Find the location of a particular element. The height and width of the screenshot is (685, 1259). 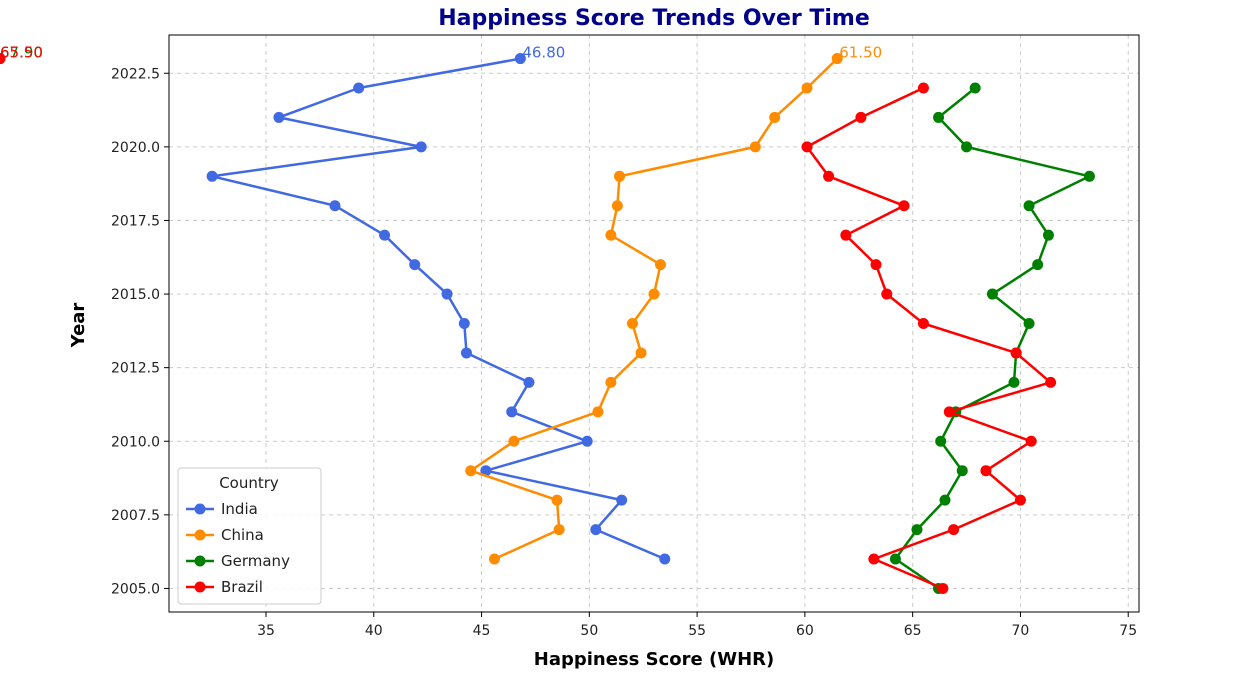

x-axis-label: Happiness Score (WHR) is located at coordinates (654, 659).